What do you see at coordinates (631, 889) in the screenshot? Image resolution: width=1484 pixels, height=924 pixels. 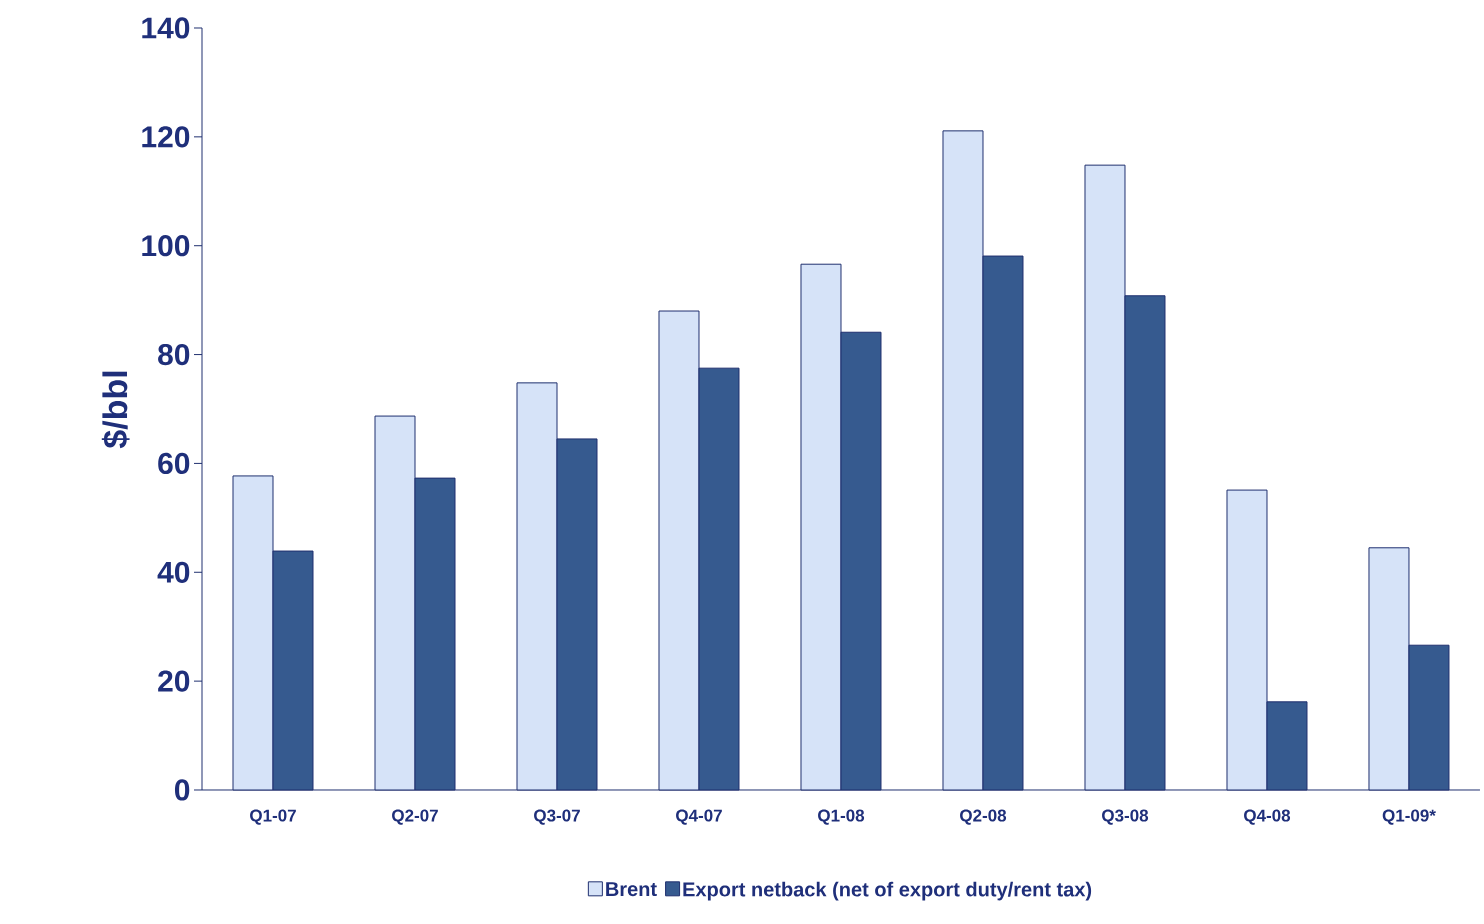 I see `legend-label: Brent` at bounding box center [631, 889].